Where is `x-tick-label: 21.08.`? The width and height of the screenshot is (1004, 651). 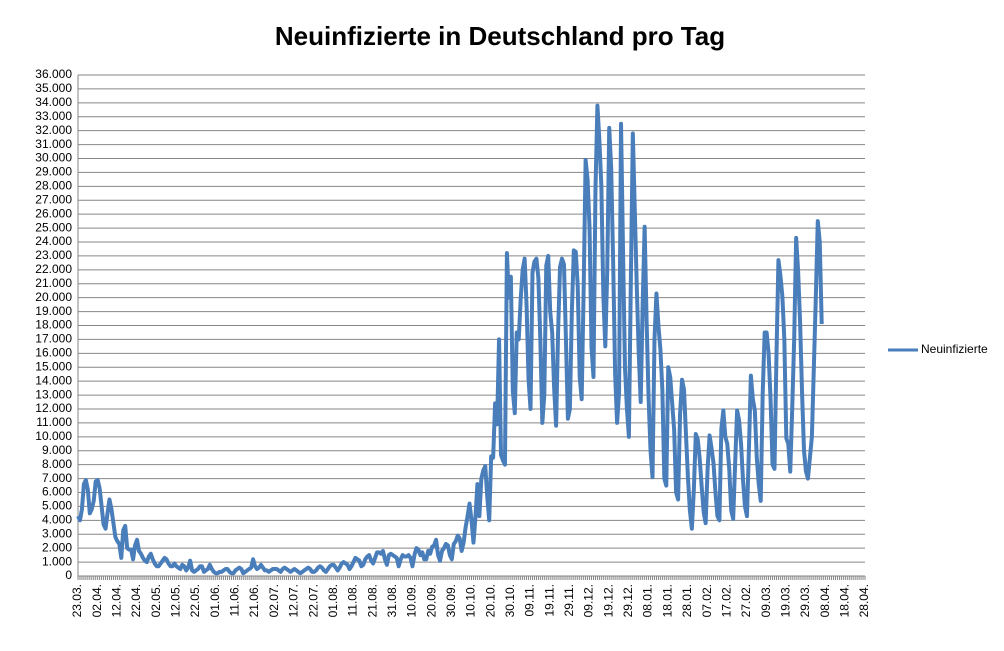 x-tick-label: 21.08. is located at coordinates (372, 600).